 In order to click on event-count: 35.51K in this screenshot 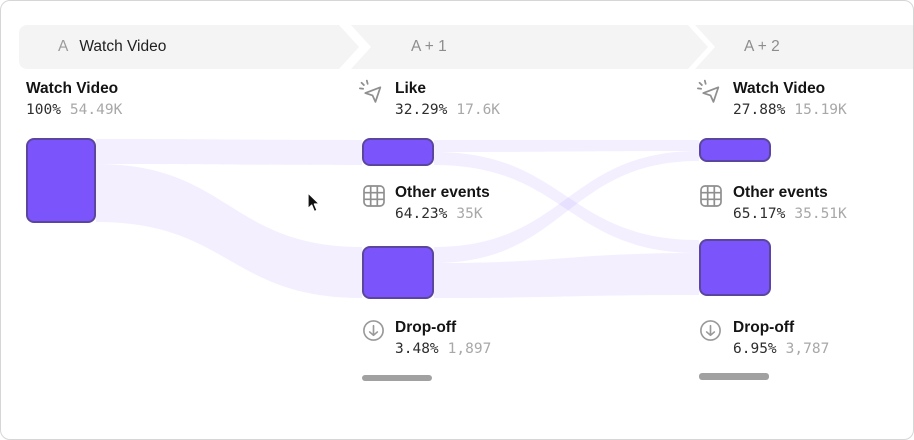, I will do `click(820, 214)`.